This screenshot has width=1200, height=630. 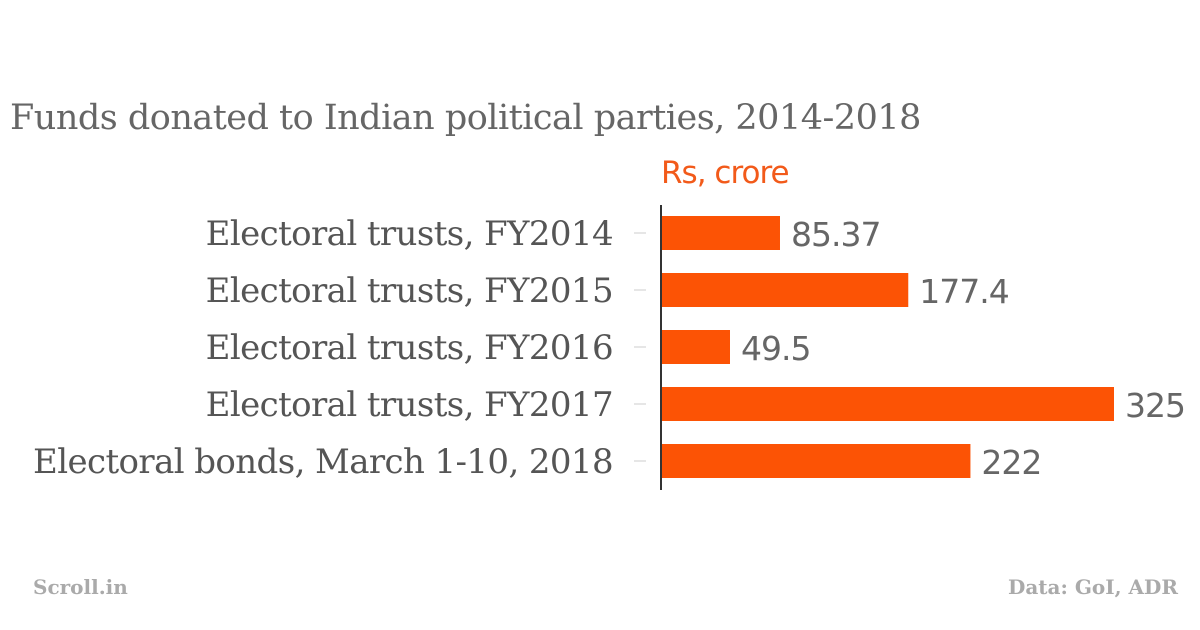 What do you see at coordinates (80, 587) in the screenshot?
I see `brand-footer: Scroll.in` at bounding box center [80, 587].